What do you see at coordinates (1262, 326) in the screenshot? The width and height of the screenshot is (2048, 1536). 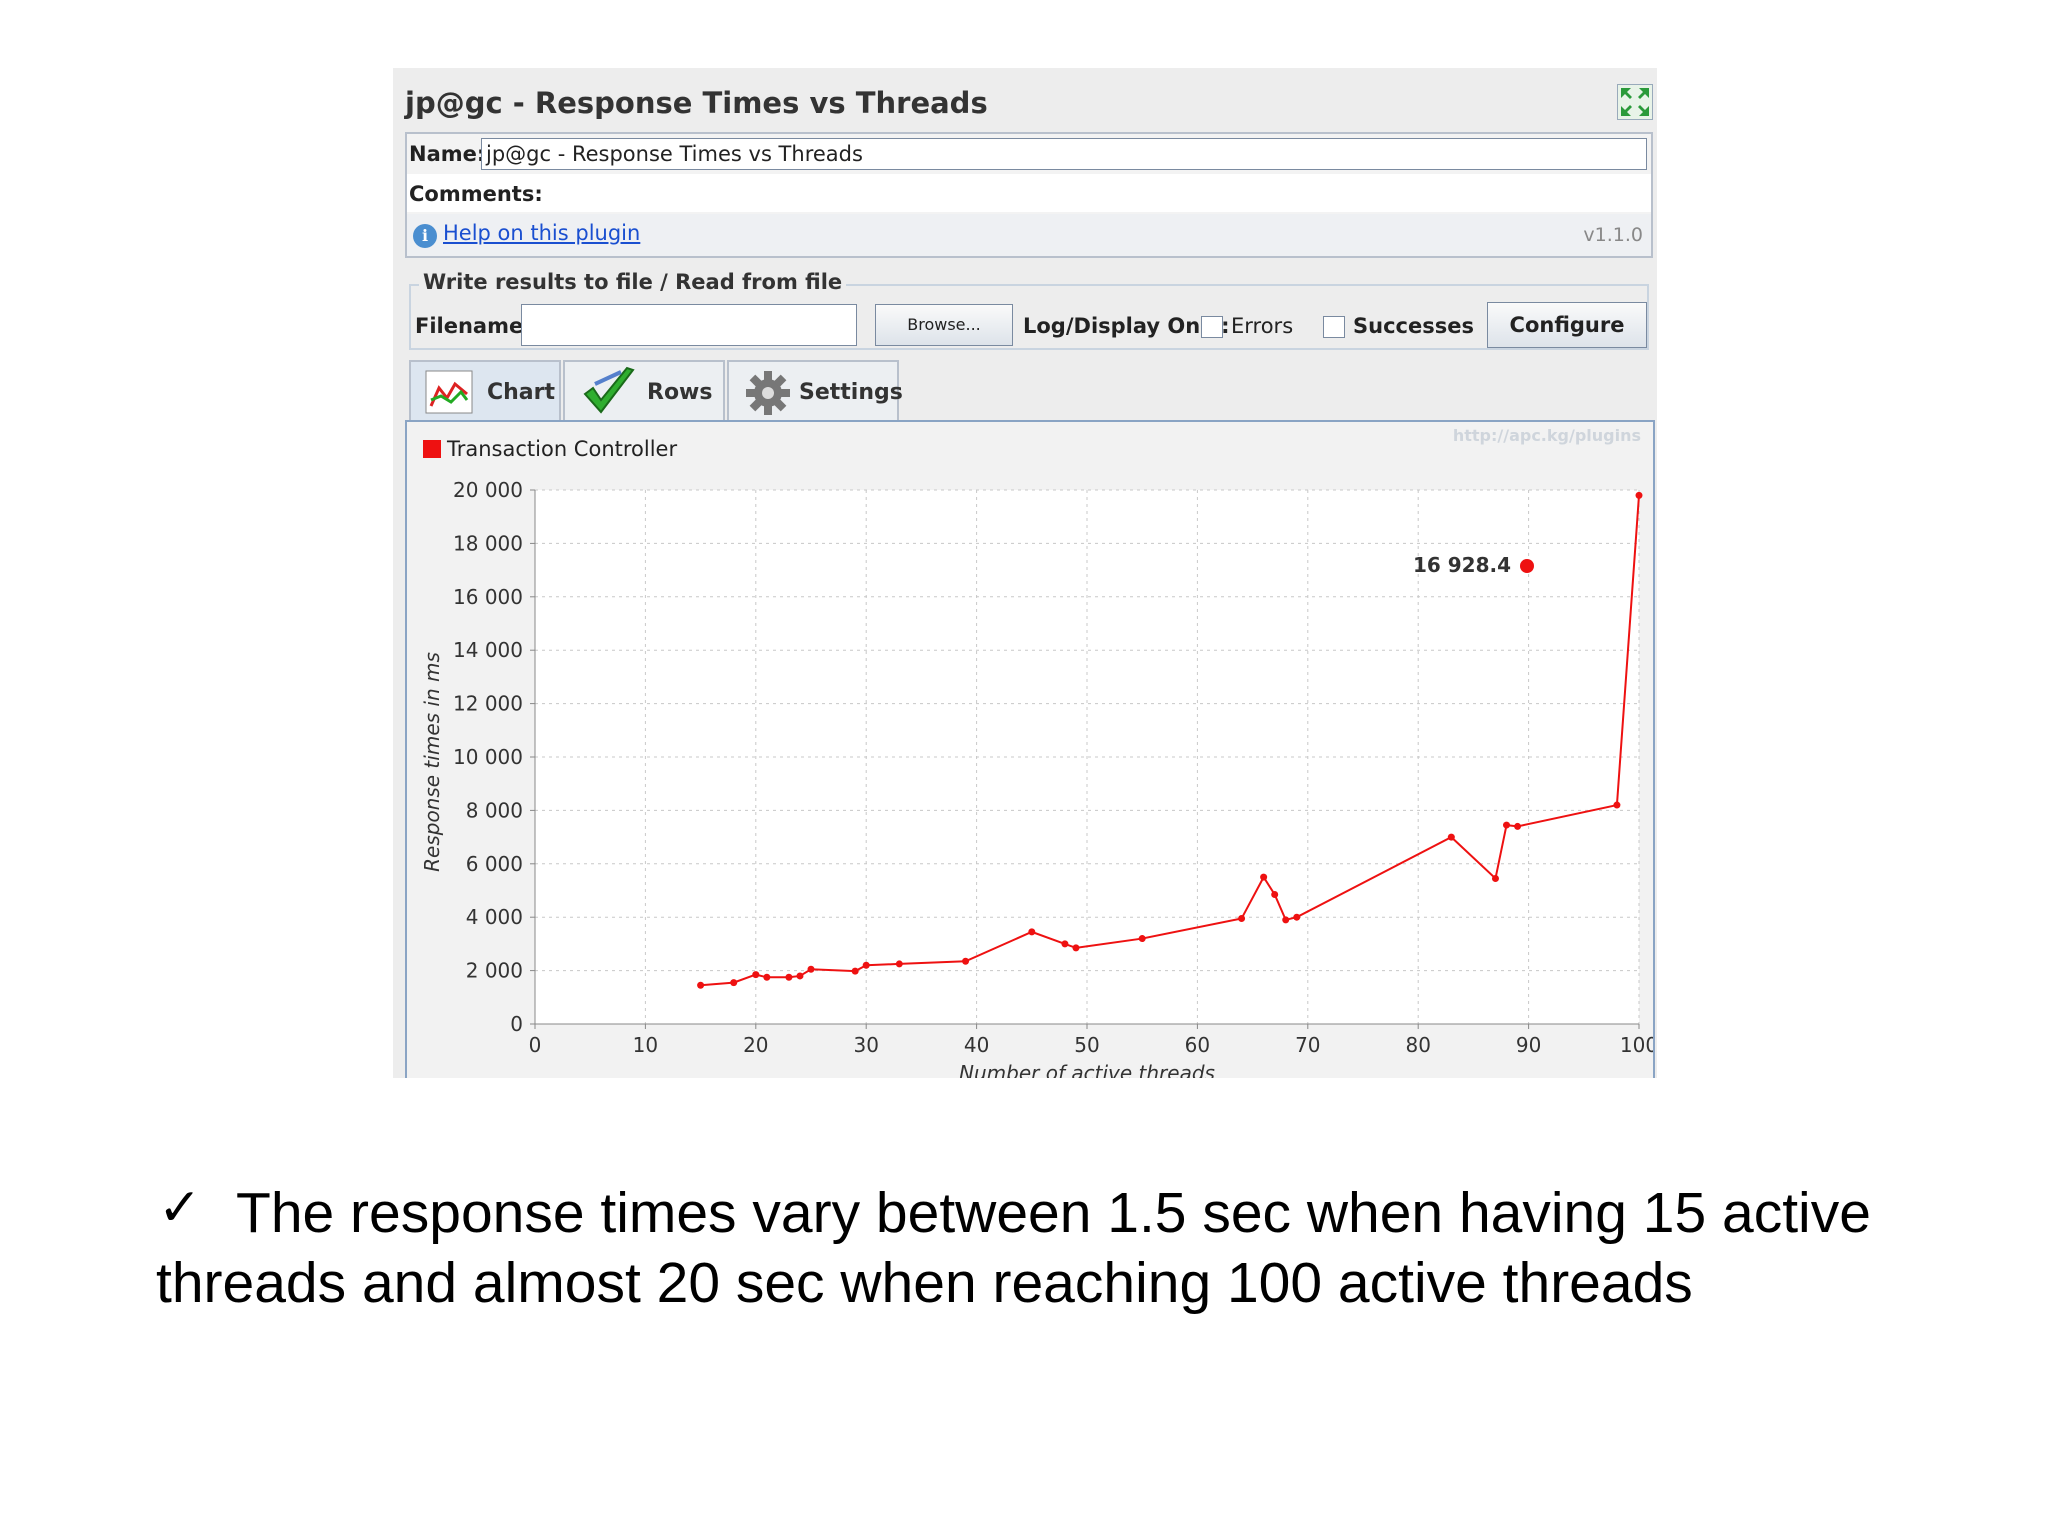 I see `errors-label: Errors` at bounding box center [1262, 326].